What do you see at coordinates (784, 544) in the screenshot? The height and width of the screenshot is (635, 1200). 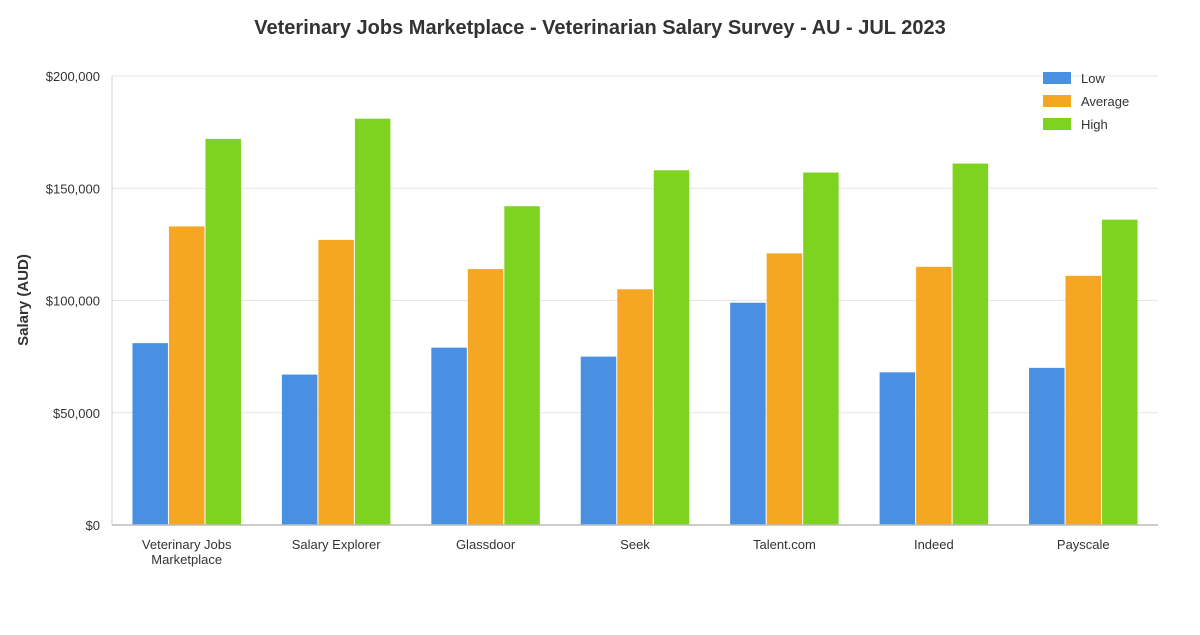 I see `x-tick-label: Talent.com` at bounding box center [784, 544].